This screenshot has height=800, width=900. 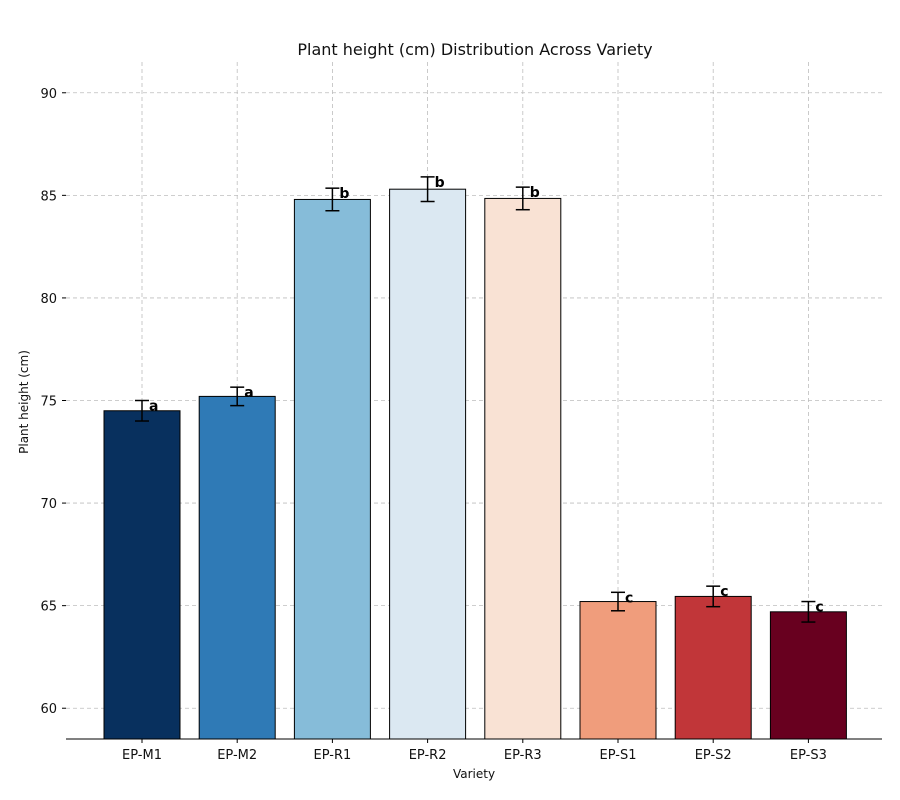 I want to click on y-tick-label: 65, so click(x=48, y=607).